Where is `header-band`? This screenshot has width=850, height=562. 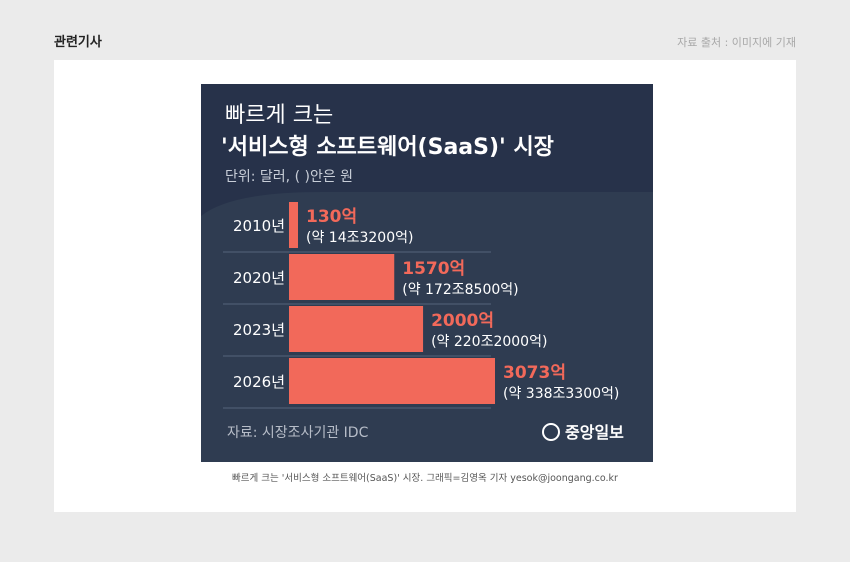 header-band is located at coordinates (427, 150).